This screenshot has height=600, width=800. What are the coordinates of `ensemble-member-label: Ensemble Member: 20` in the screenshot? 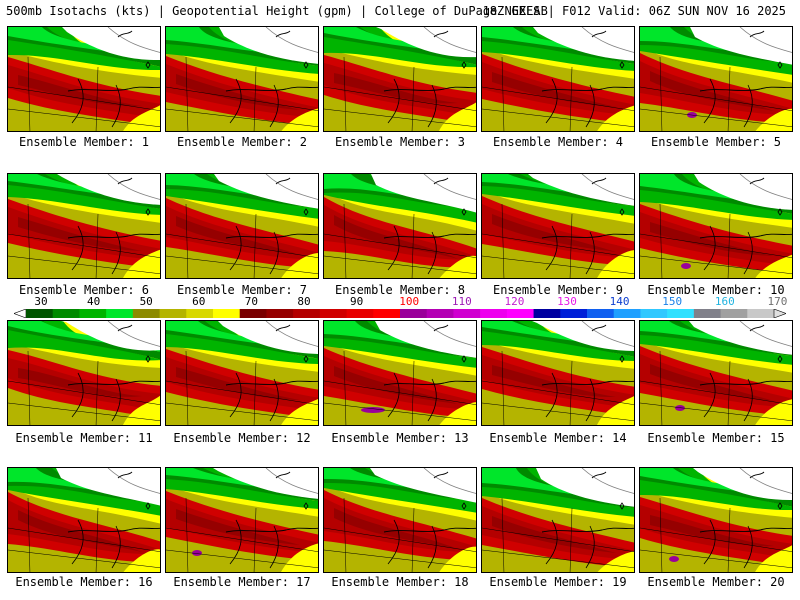 It's located at (716, 582).